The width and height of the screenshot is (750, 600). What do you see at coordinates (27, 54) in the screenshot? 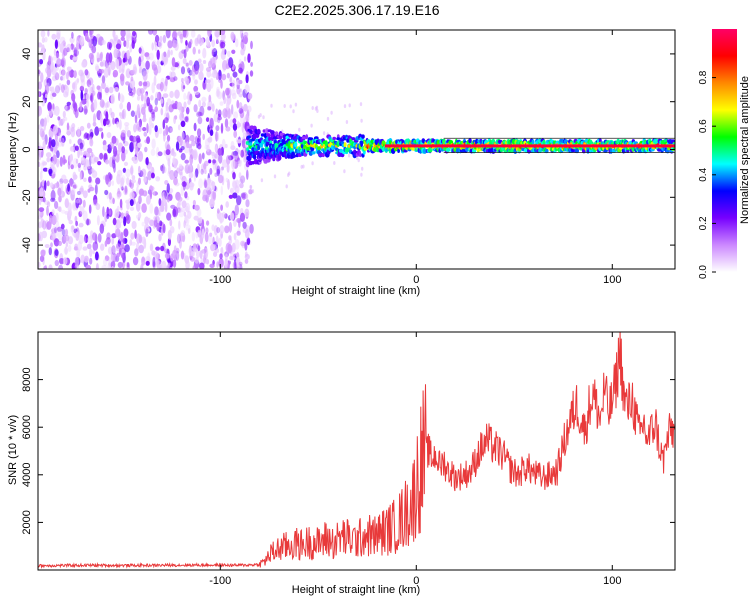
I see `y-tick-label: 40` at bounding box center [27, 54].